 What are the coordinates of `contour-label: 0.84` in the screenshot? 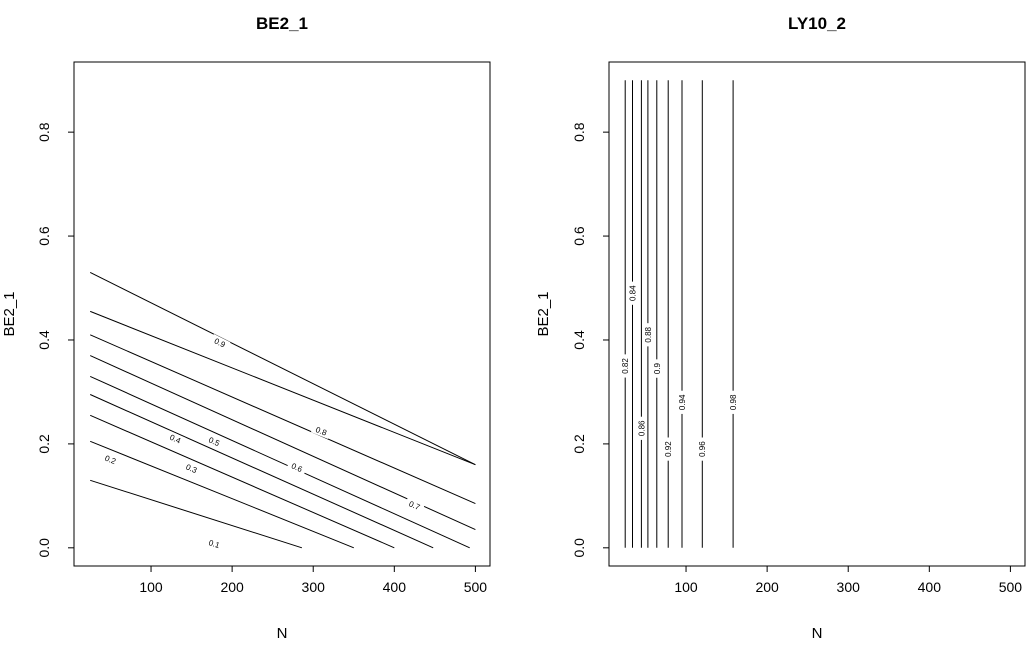 It's located at (633, 293).